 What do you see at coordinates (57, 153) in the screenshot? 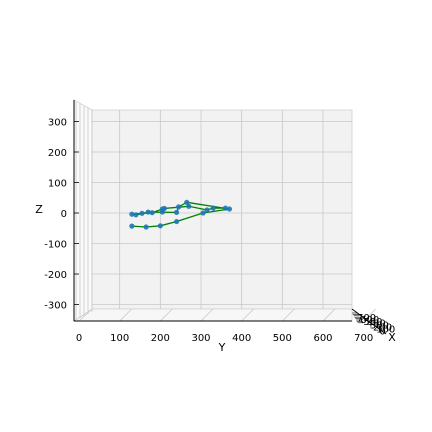
I see `z-tick-label: 200` at bounding box center [57, 153].